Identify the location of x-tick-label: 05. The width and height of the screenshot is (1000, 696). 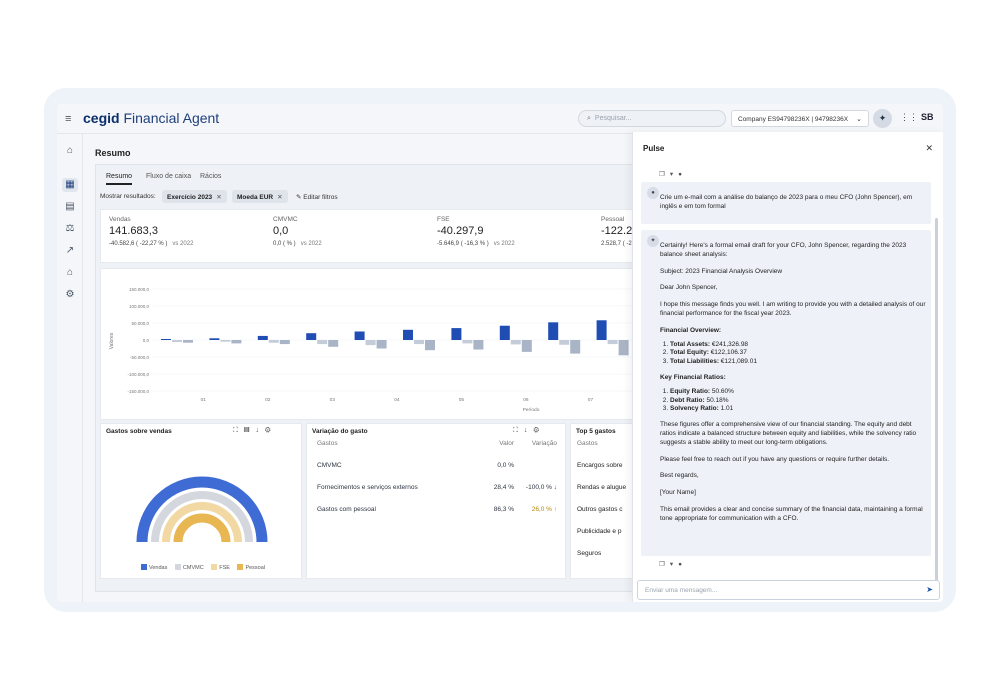
(462, 400).